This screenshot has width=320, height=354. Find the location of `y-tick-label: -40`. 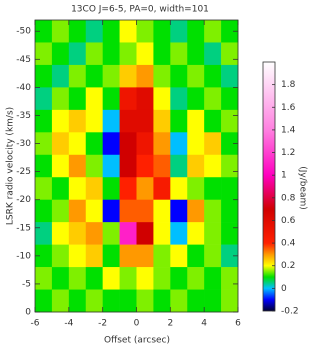

y-tick-label: -40 is located at coordinates (23, 88).